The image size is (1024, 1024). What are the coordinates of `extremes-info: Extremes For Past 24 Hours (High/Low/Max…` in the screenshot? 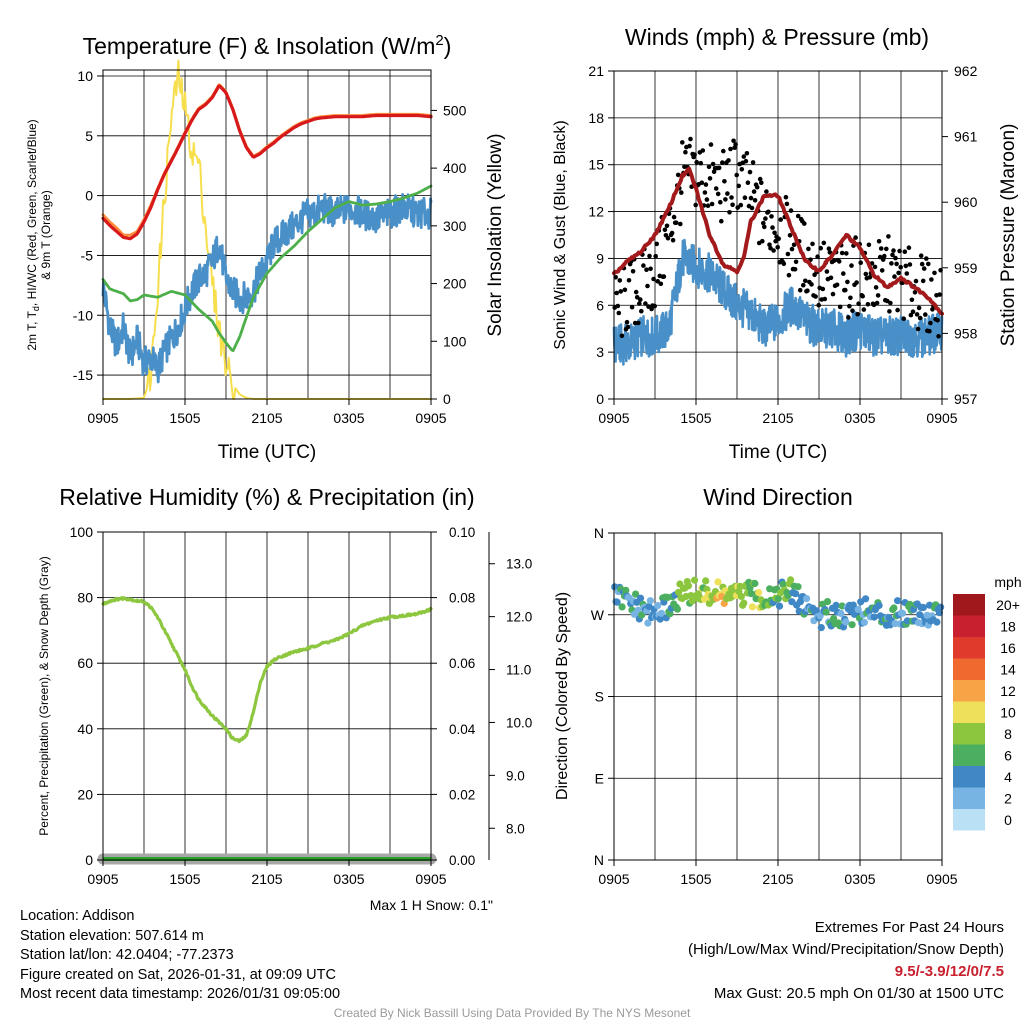 It's located at (846, 961).